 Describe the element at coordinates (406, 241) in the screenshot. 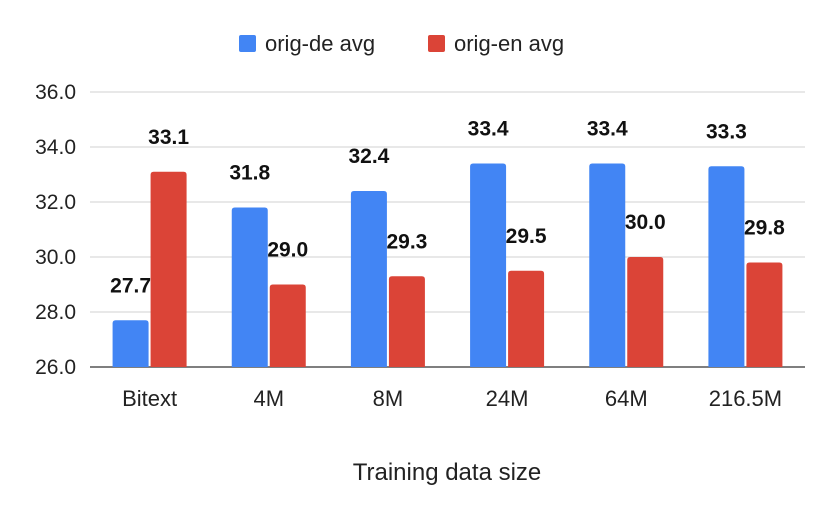

I see `data-label: 29.3` at that location.